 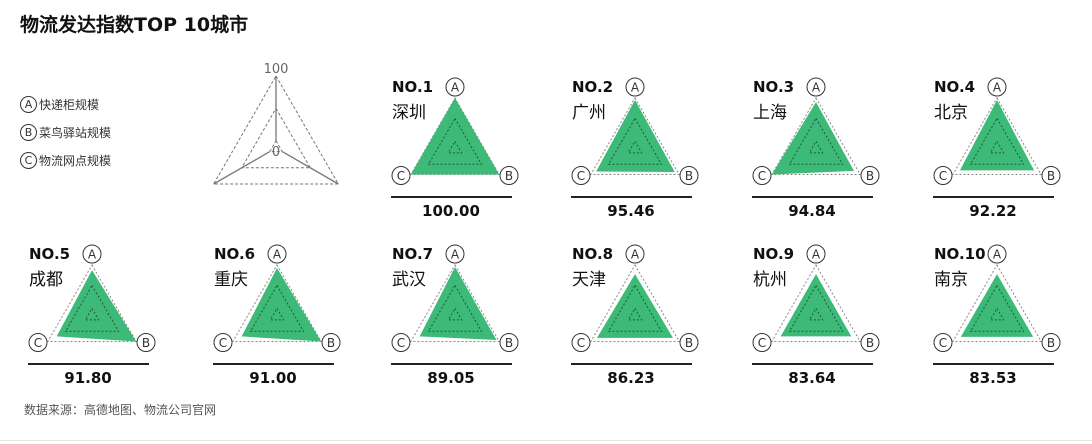 What do you see at coordinates (592, 87) in the screenshot?
I see `city-rank: NO.2` at bounding box center [592, 87].